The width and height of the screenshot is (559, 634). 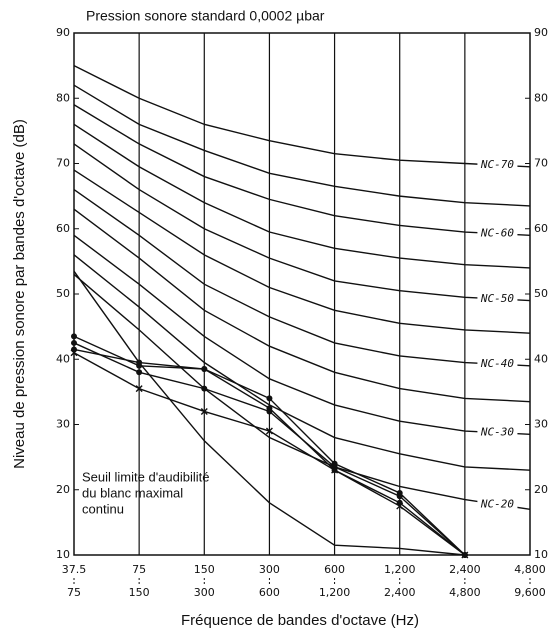 What do you see at coordinates (465, 592) in the screenshot?
I see `x-tick-label-lower: 4,800` at bounding box center [465, 592].